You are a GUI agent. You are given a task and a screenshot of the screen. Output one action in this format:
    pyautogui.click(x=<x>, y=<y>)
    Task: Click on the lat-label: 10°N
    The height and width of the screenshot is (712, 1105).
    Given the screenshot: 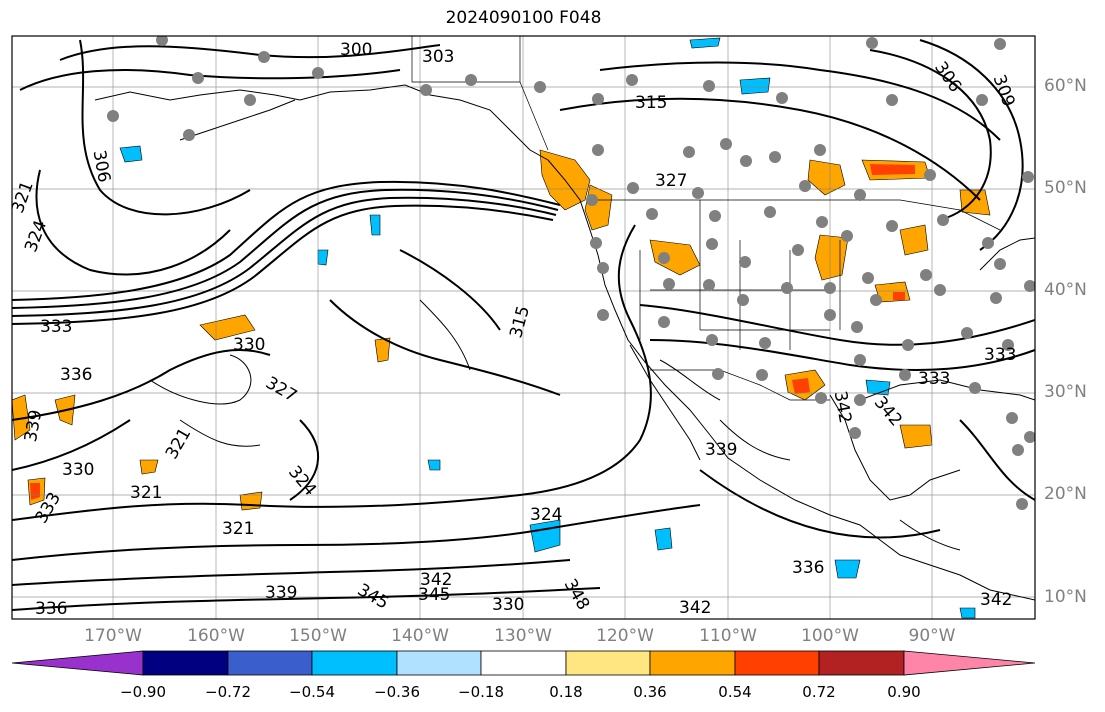 What is the action you would take?
    pyautogui.click(x=1065, y=597)
    